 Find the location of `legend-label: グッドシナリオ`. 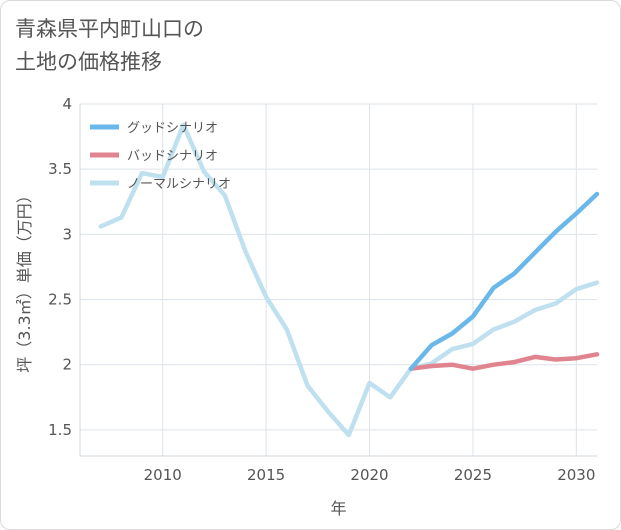

legend-label: グッドシナリオ is located at coordinates (172, 128).